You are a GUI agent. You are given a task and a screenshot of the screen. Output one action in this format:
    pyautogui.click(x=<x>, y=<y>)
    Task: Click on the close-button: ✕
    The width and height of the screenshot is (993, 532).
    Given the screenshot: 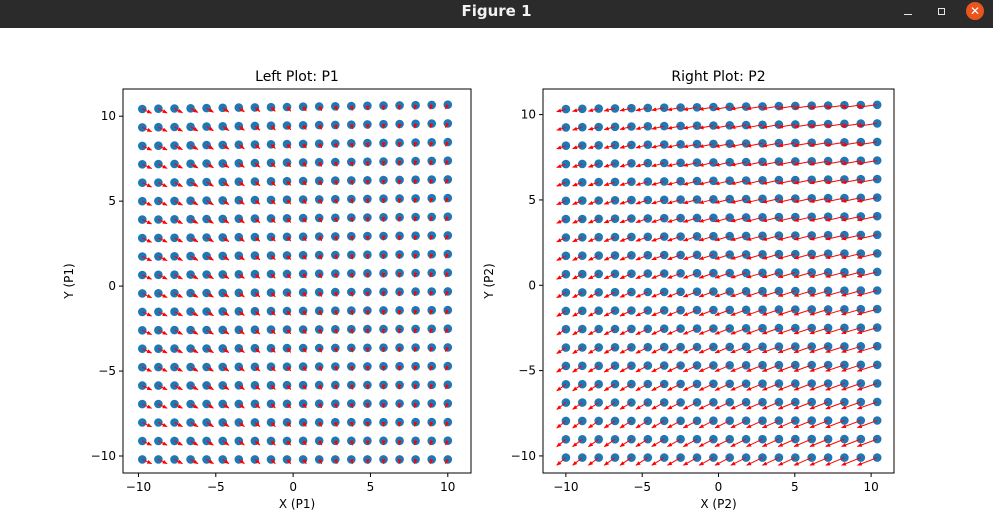 What is the action you would take?
    pyautogui.click(x=975, y=11)
    